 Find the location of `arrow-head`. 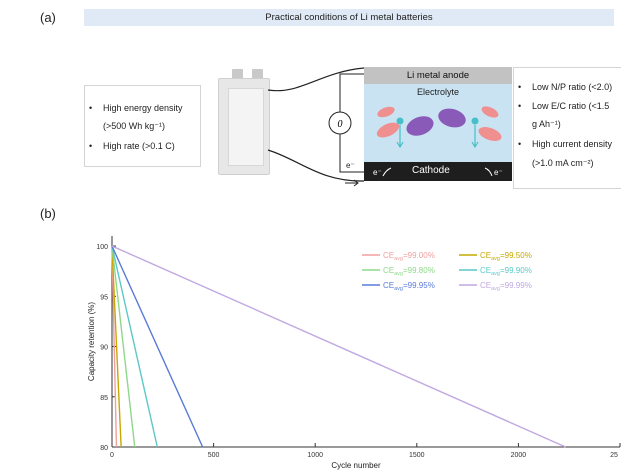

arrow-head is located at coordinates (356, 183).